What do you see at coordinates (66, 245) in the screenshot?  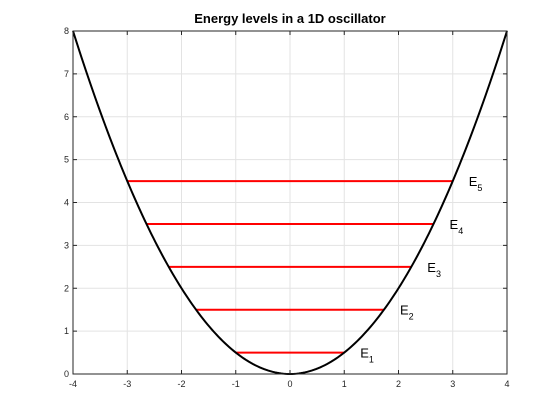 I see `y-tick-label: 3` at bounding box center [66, 245].